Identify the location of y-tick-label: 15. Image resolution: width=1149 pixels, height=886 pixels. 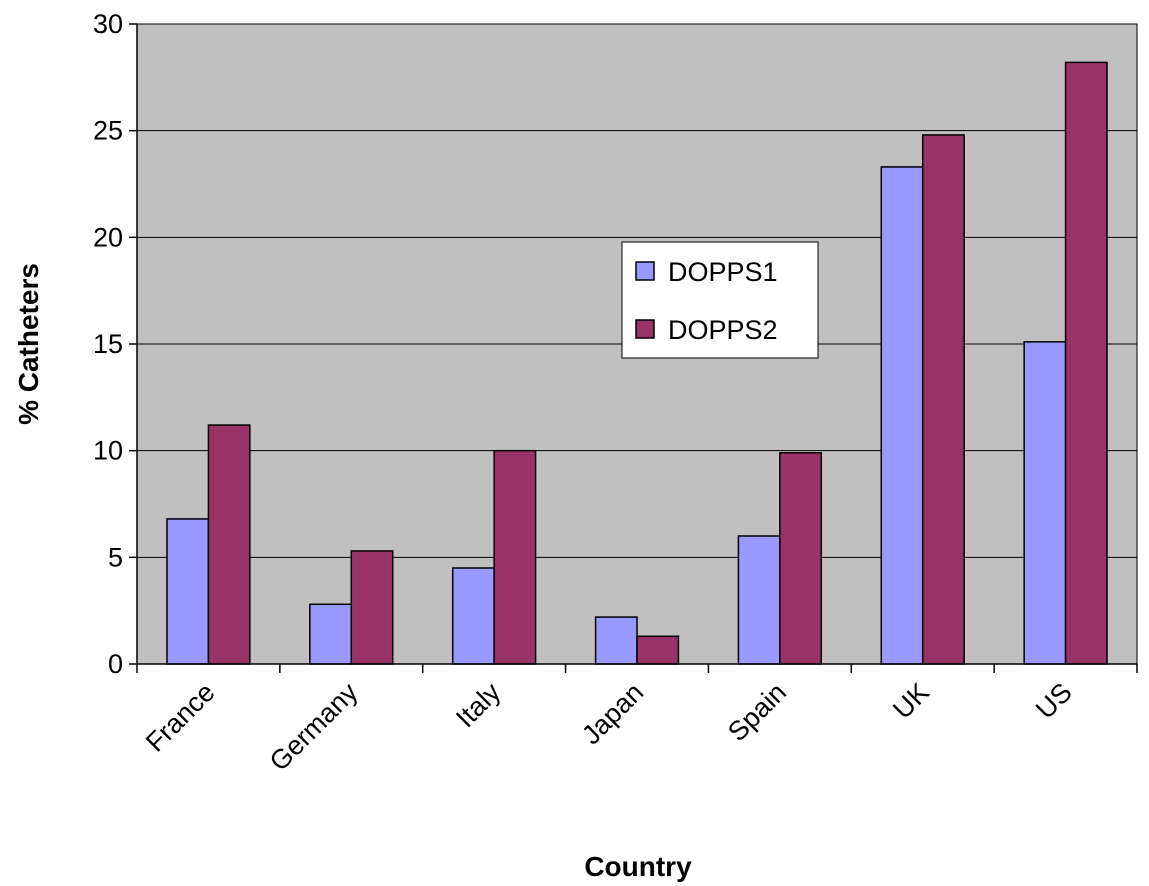
(108, 344).